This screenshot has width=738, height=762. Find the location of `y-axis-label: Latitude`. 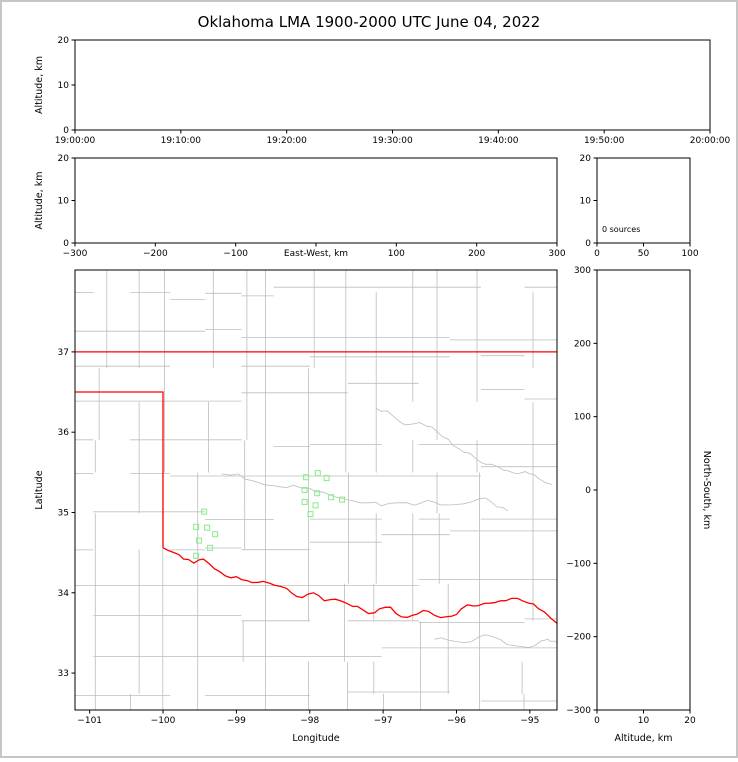

y-axis-label: Latitude is located at coordinates (39, 489).